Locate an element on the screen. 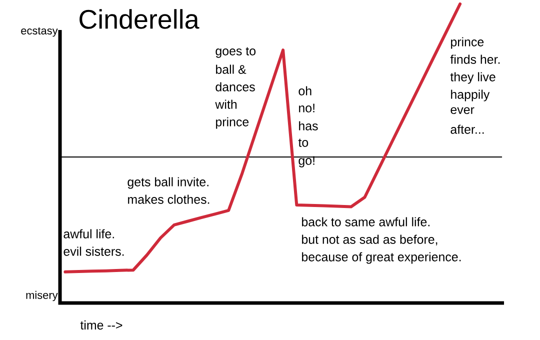  annotation: to is located at coordinates (303, 142).